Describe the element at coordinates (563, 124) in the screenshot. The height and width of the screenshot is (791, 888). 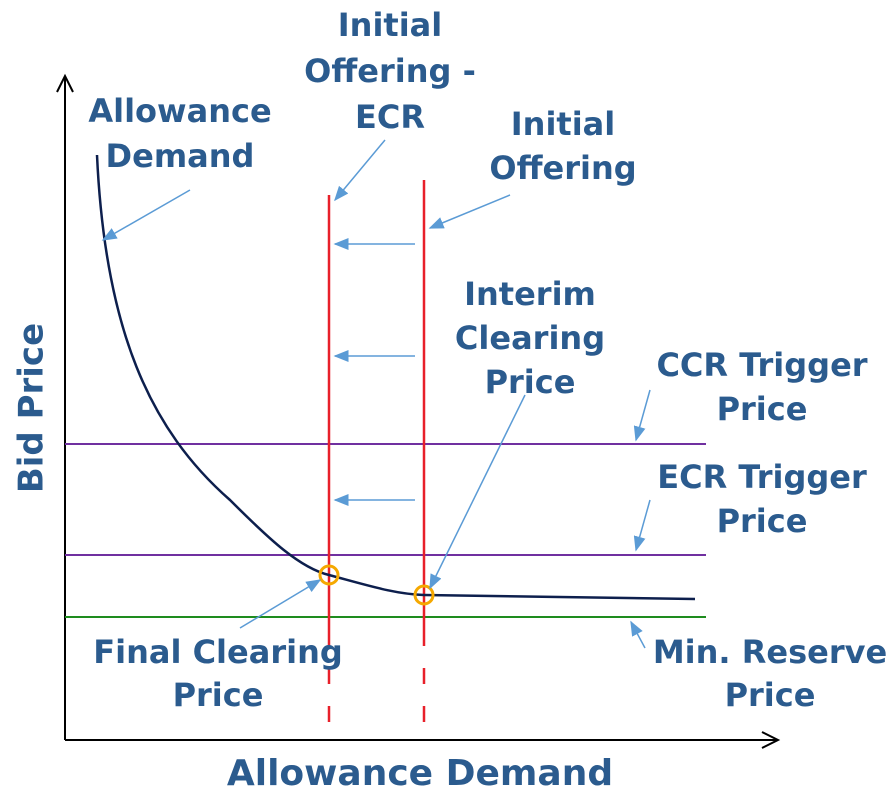
I see `initial-offering-label: Initial` at that location.